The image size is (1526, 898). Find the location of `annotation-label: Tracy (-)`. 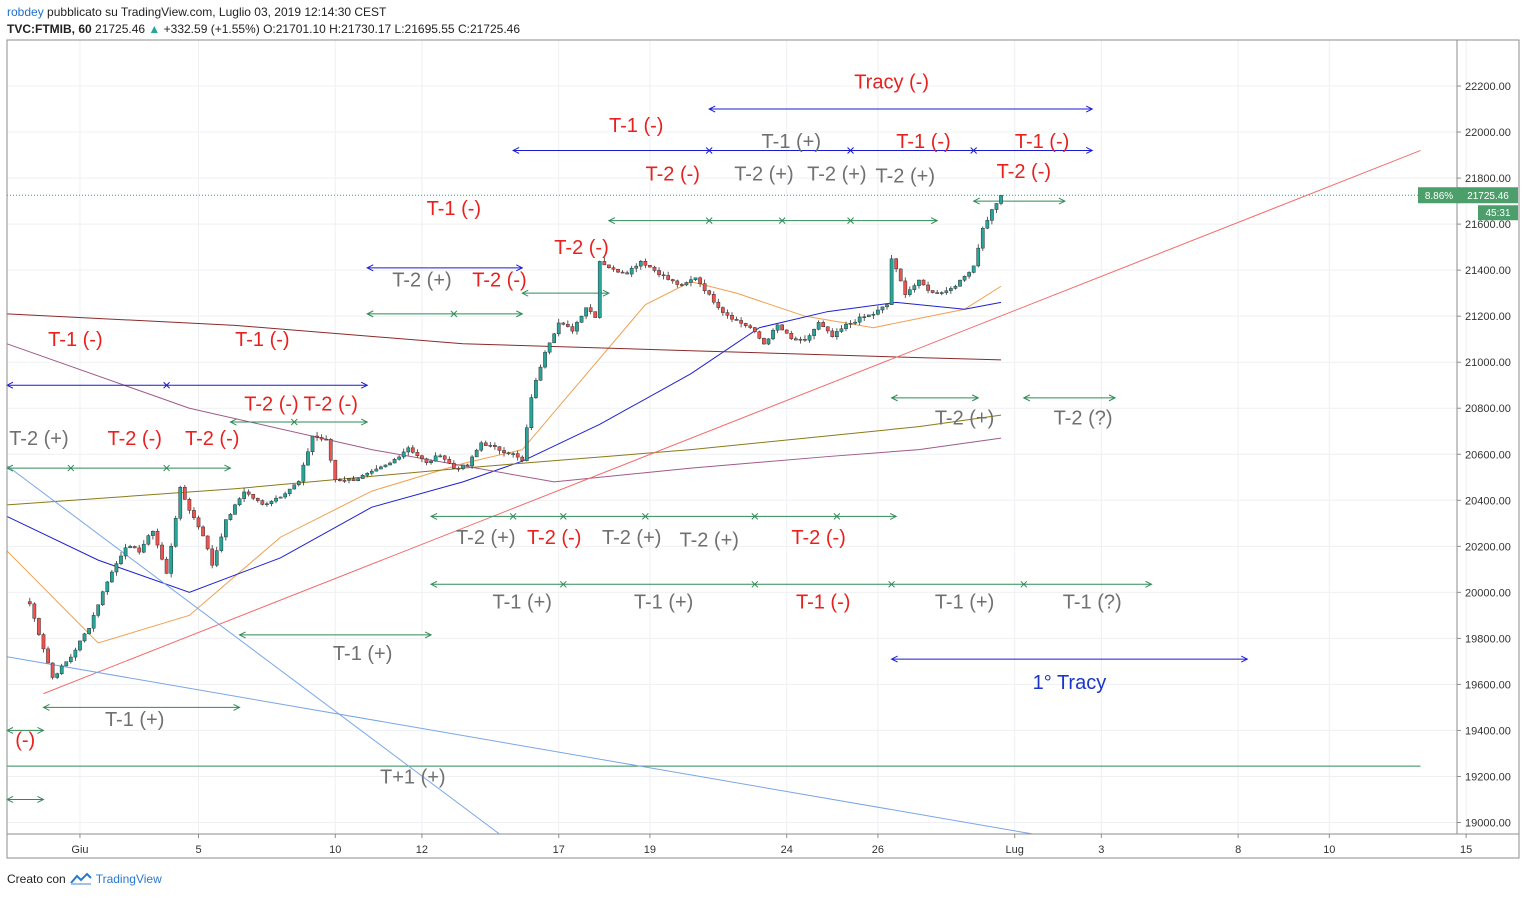

annotation-label: Tracy (-) is located at coordinates (891, 82).